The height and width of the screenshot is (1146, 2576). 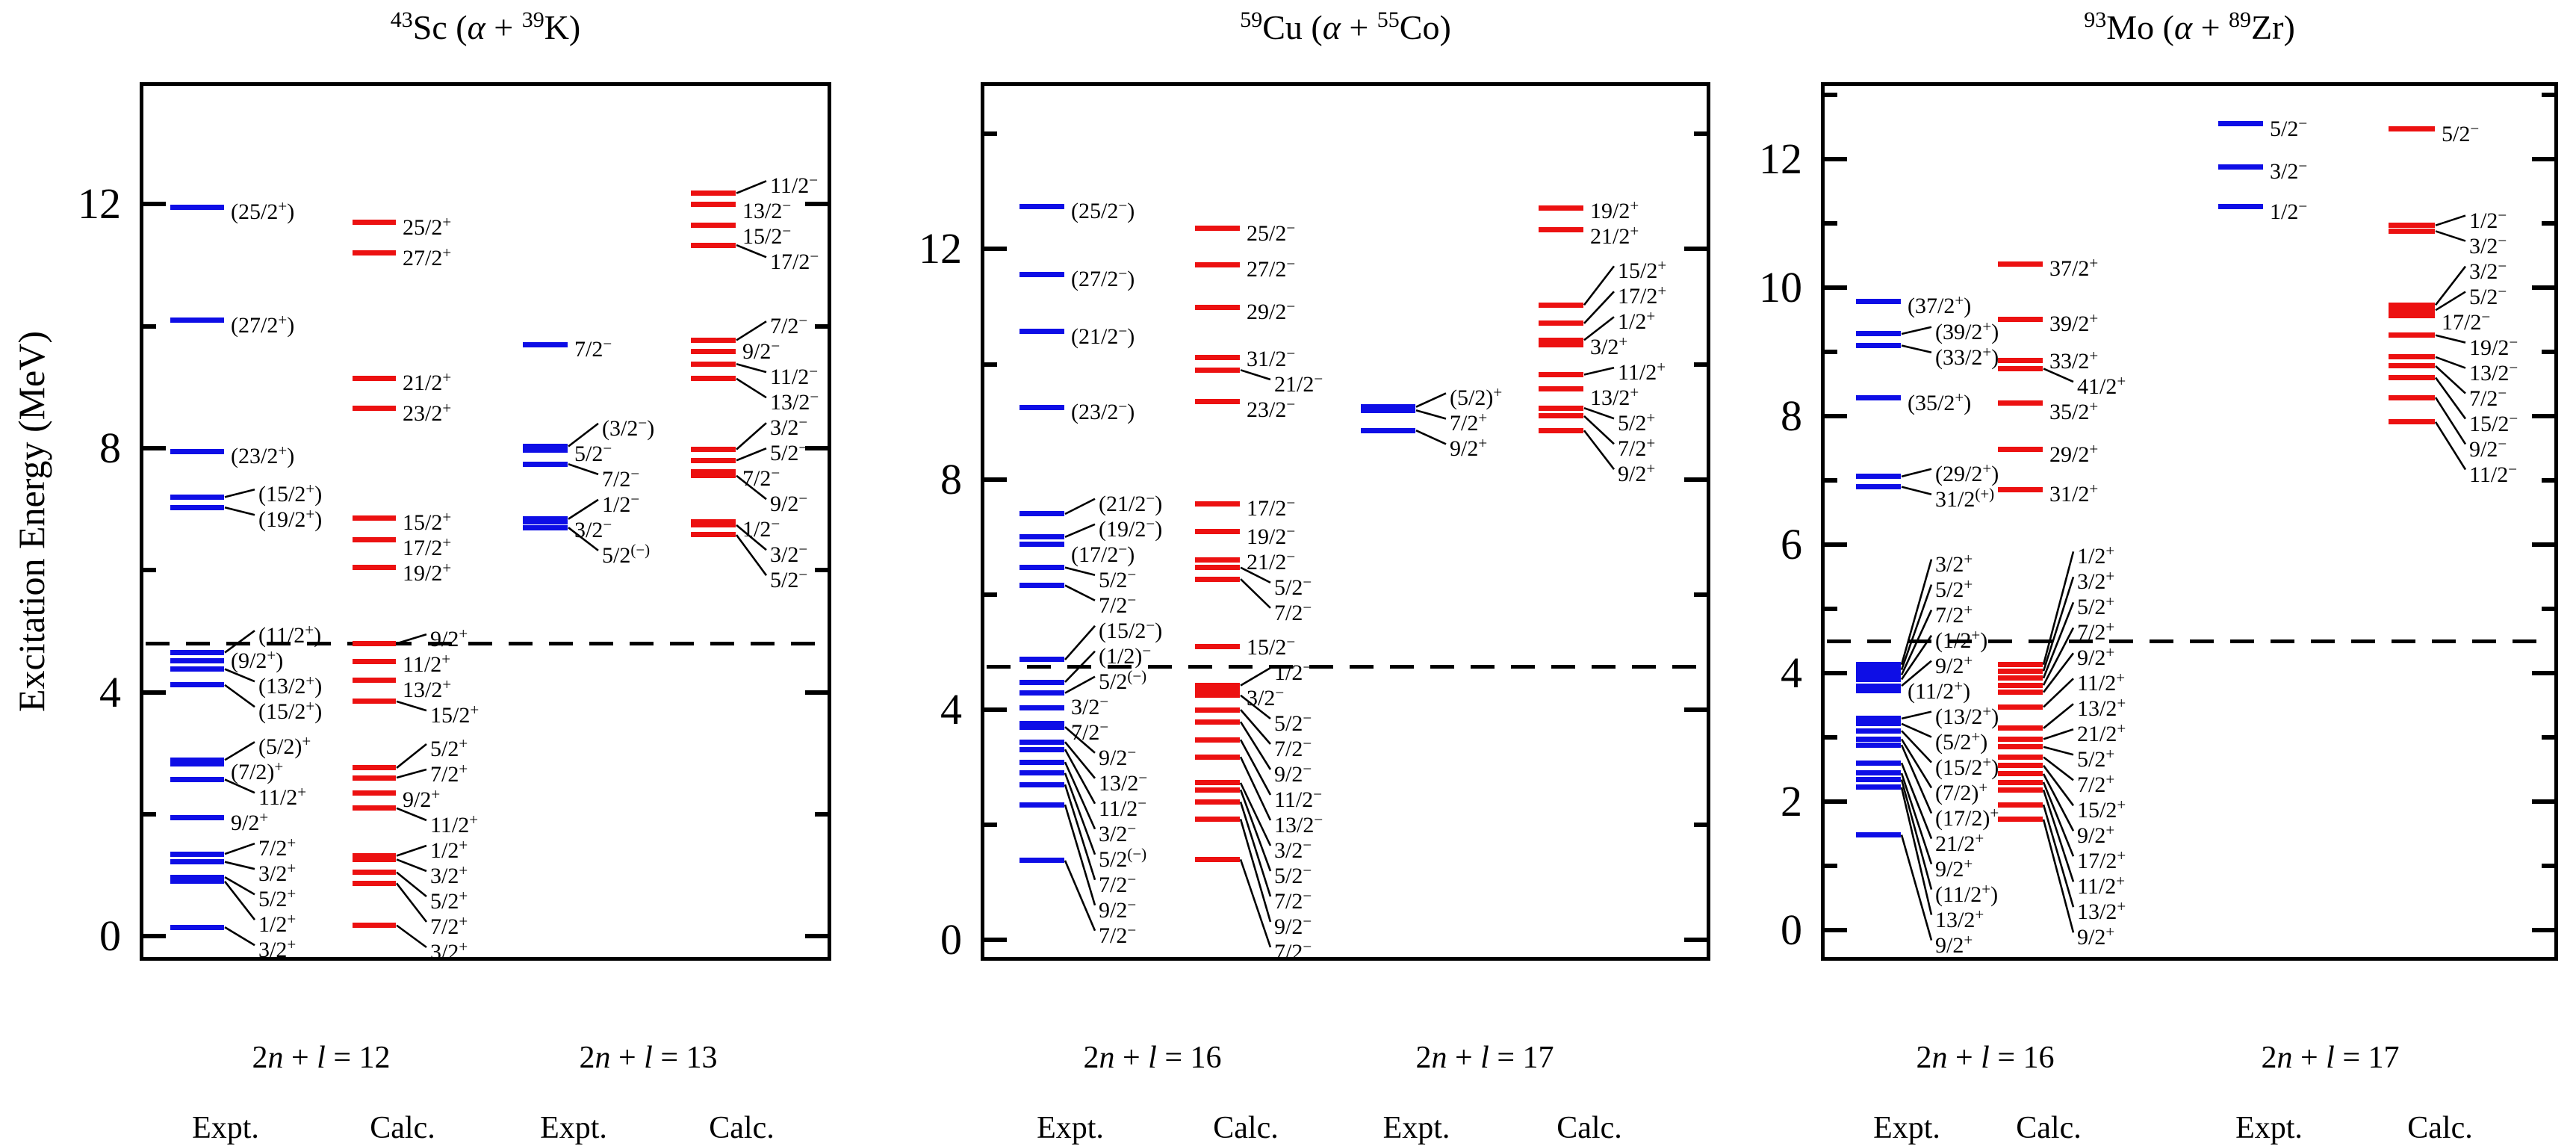 I want to click on level-label: (17/2−), so click(x=1103, y=553).